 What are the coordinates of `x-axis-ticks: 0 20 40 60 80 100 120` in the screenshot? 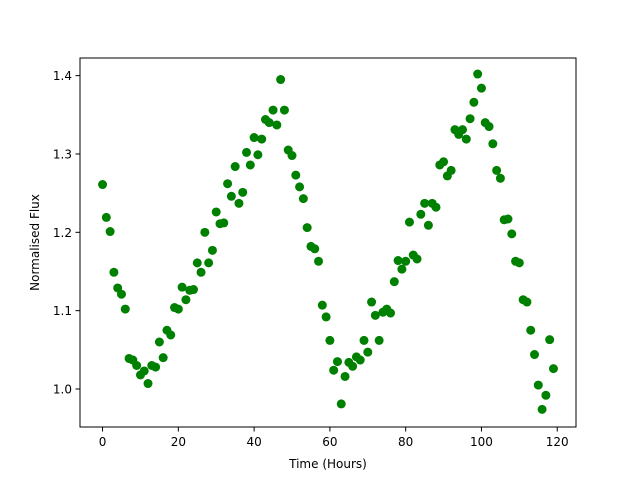 It's located at (334, 438).